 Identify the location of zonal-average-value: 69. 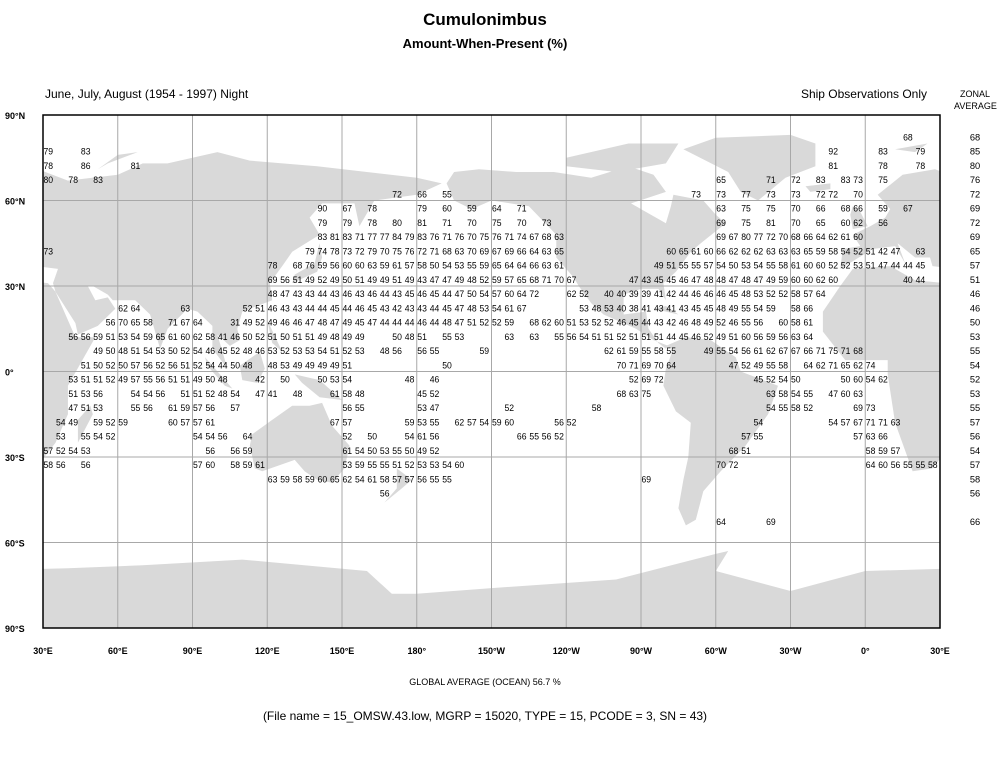
(975, 237).